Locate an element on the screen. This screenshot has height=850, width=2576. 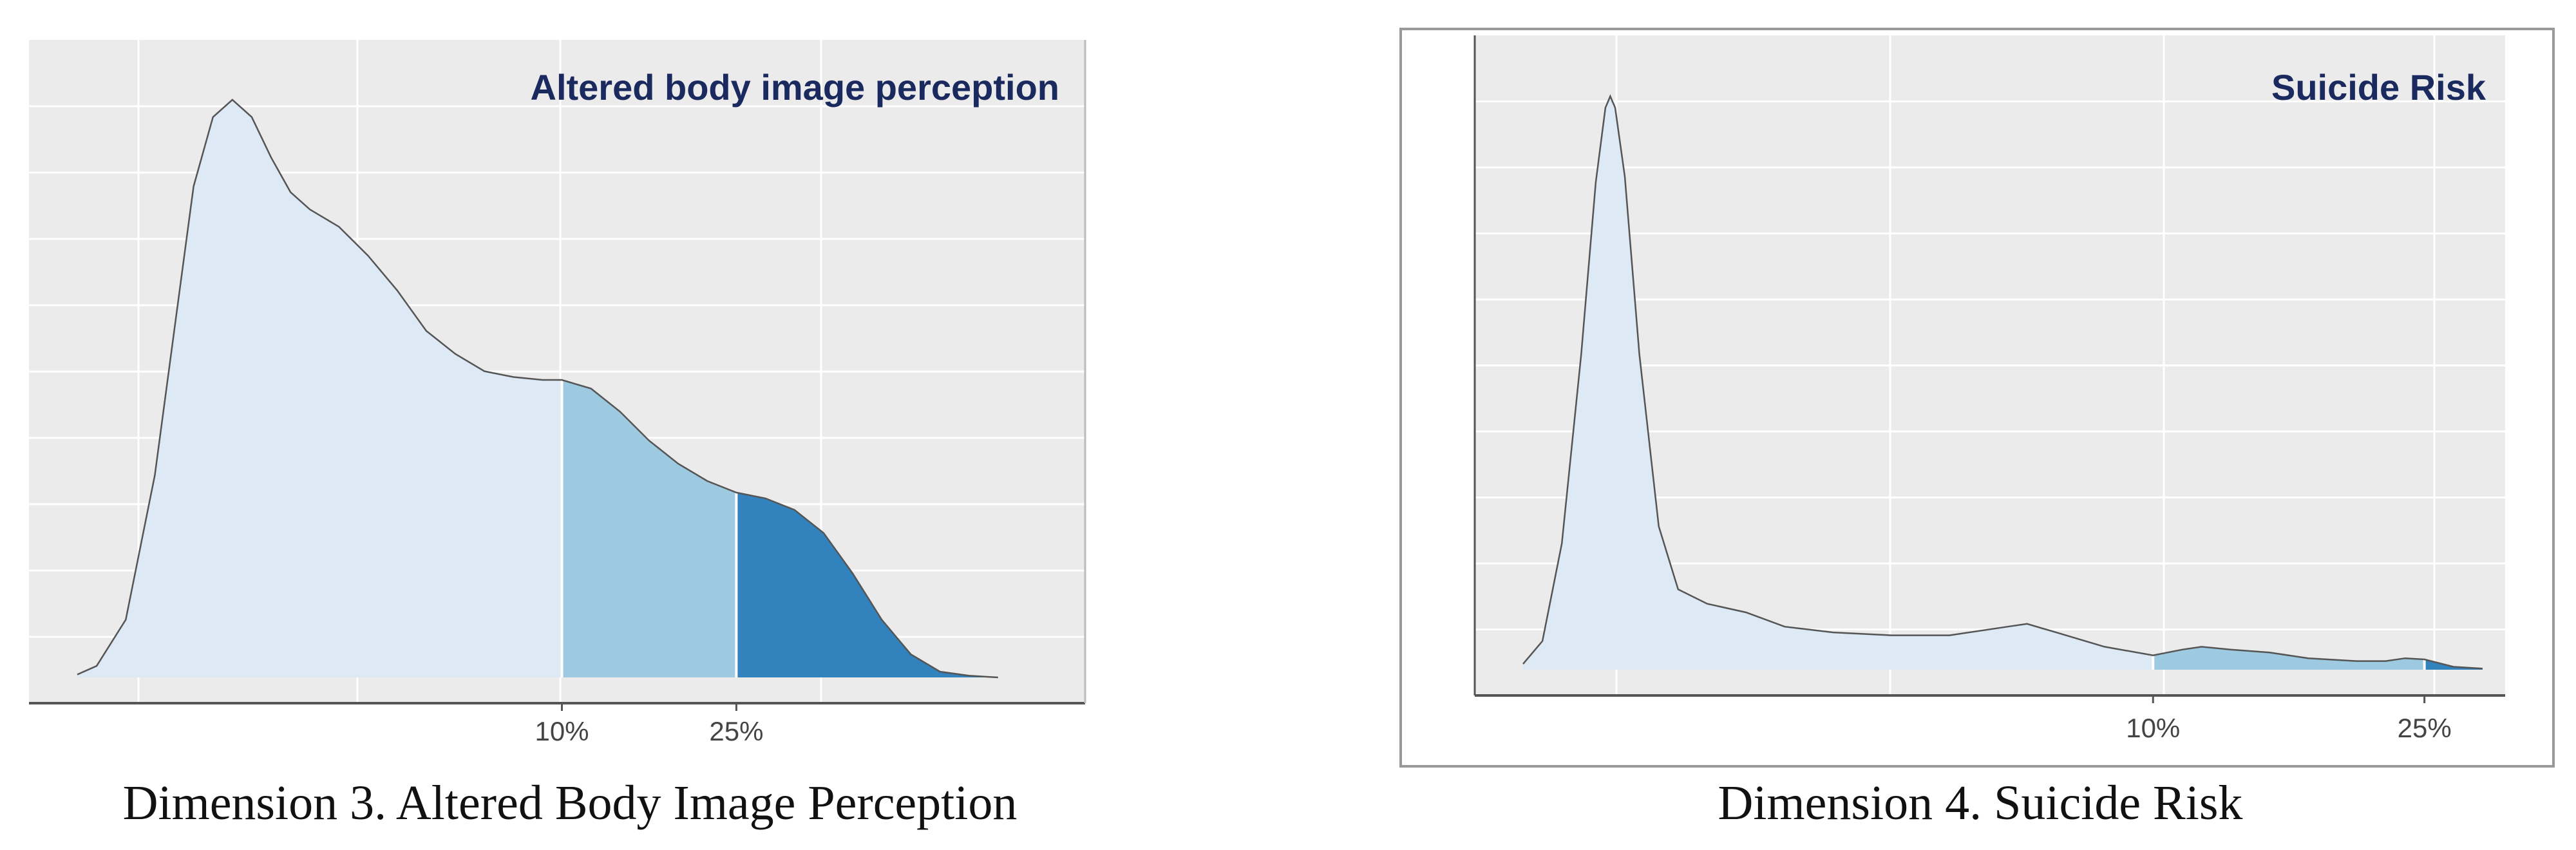
chart-title: Suicide Risk is located at coordinates (2378, 87).